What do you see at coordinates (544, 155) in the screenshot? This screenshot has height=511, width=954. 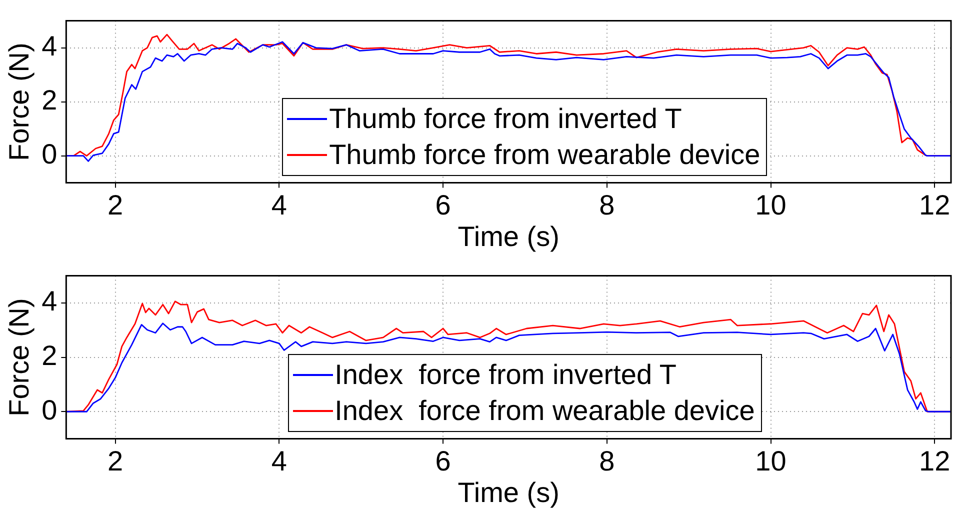 I see `legend-label: Thumb force from wearable device` at bounding box center [544, 155].